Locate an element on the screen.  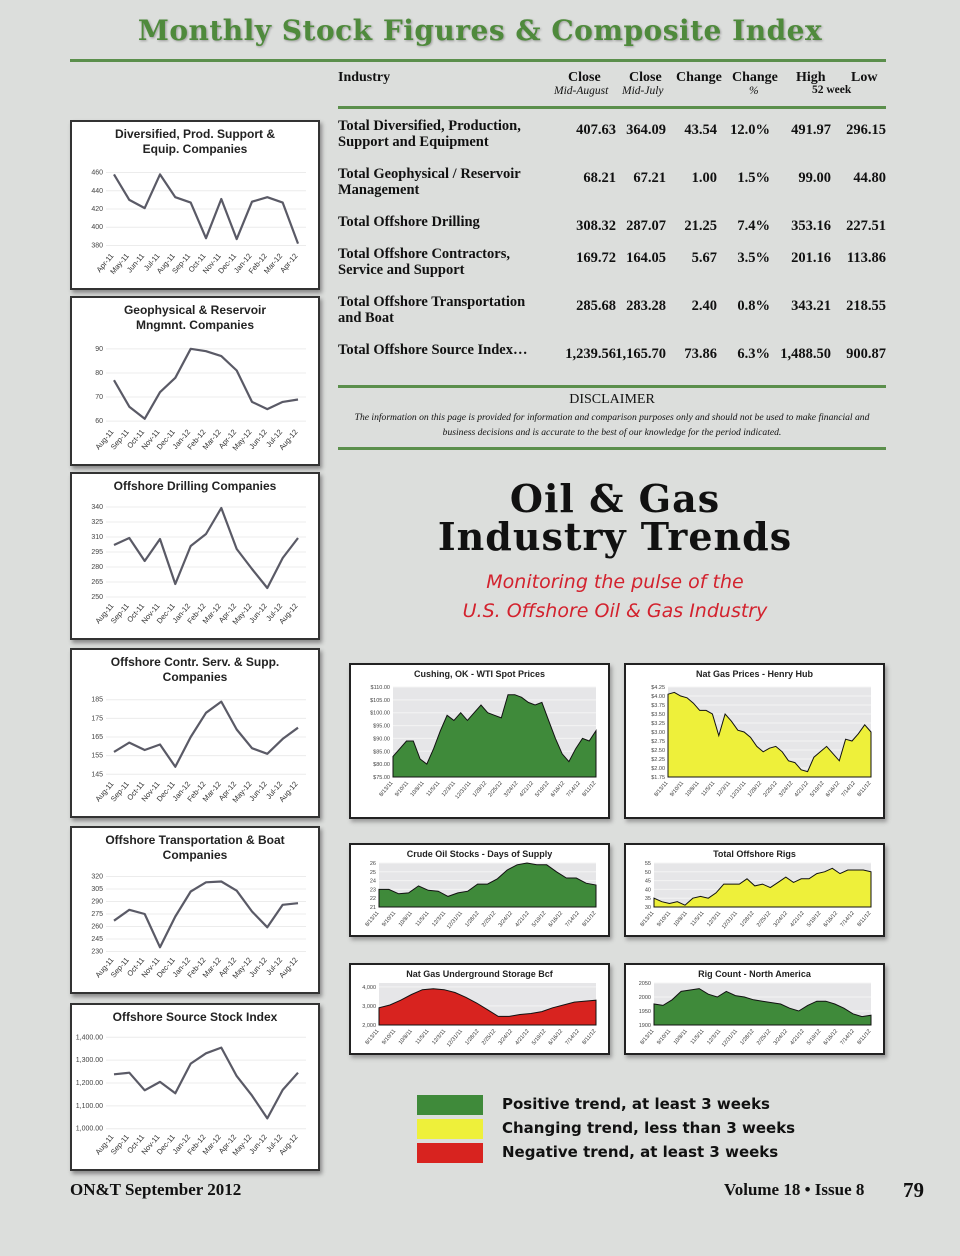
y-tick-label: $2.25 is located at coordinates (658, 760).